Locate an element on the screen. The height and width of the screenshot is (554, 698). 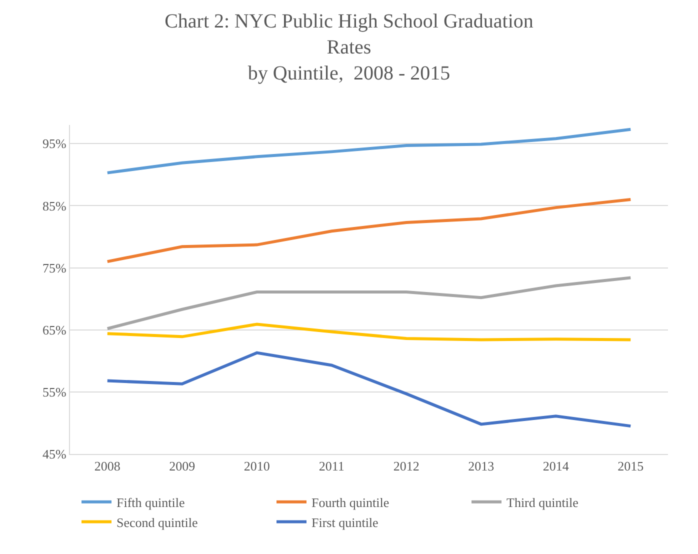
x-tick-label: 2014 is located at coordinates (556, 466).